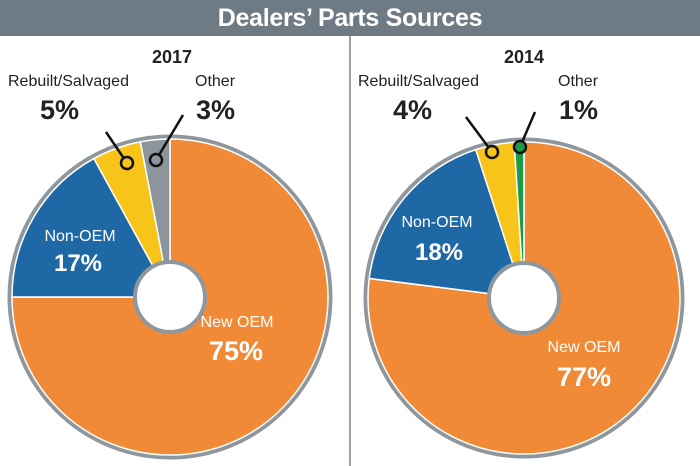 The width and height of the screenshot is (700, 466). What do you see at coordinates (215, 110) in the screenshot?
I see `value-other-2017: 3%` at bounding box center [215, 110].